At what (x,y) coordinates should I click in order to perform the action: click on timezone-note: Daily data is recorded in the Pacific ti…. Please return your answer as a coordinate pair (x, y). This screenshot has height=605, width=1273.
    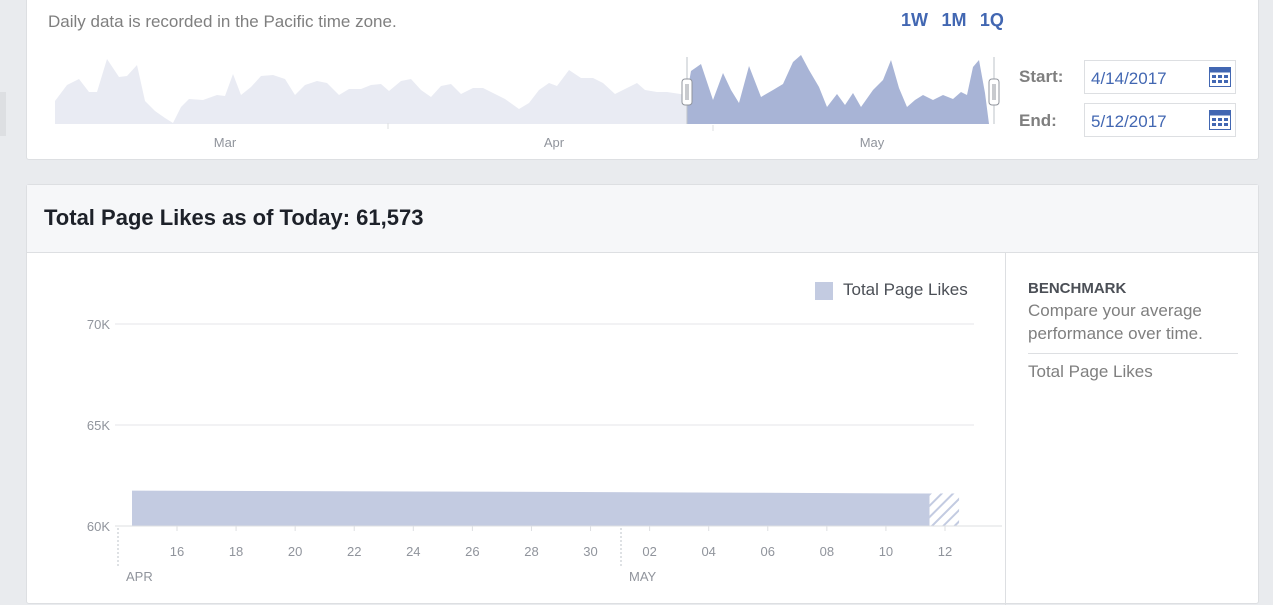
    Looking at the image, I should click on (222, 21).